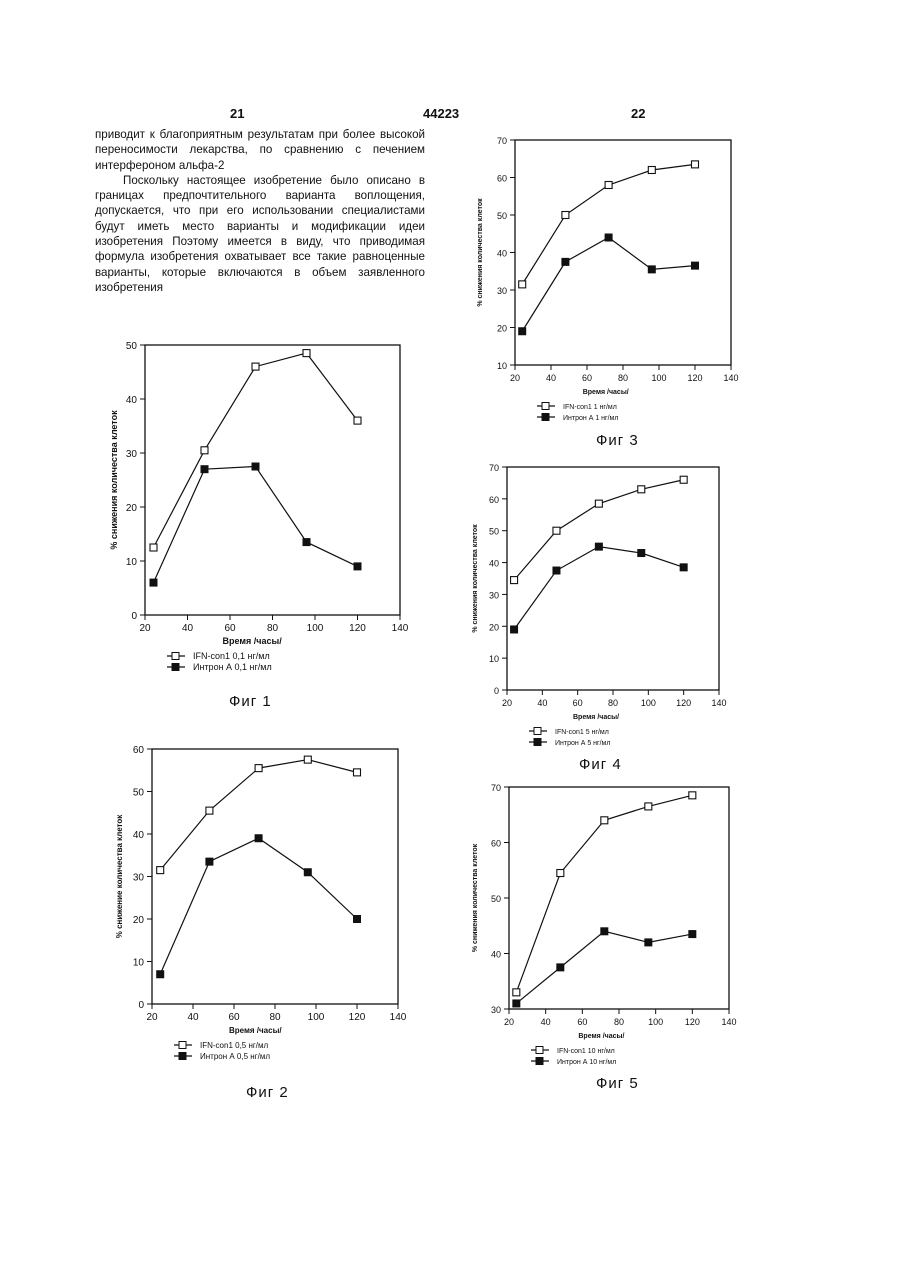 This screenshot has width=900, height=1274. What do you see at coordinates (600, 764) in the screenshot?
I see `figure-4-caption: Фиг 4` at bounding box center [600, 764].